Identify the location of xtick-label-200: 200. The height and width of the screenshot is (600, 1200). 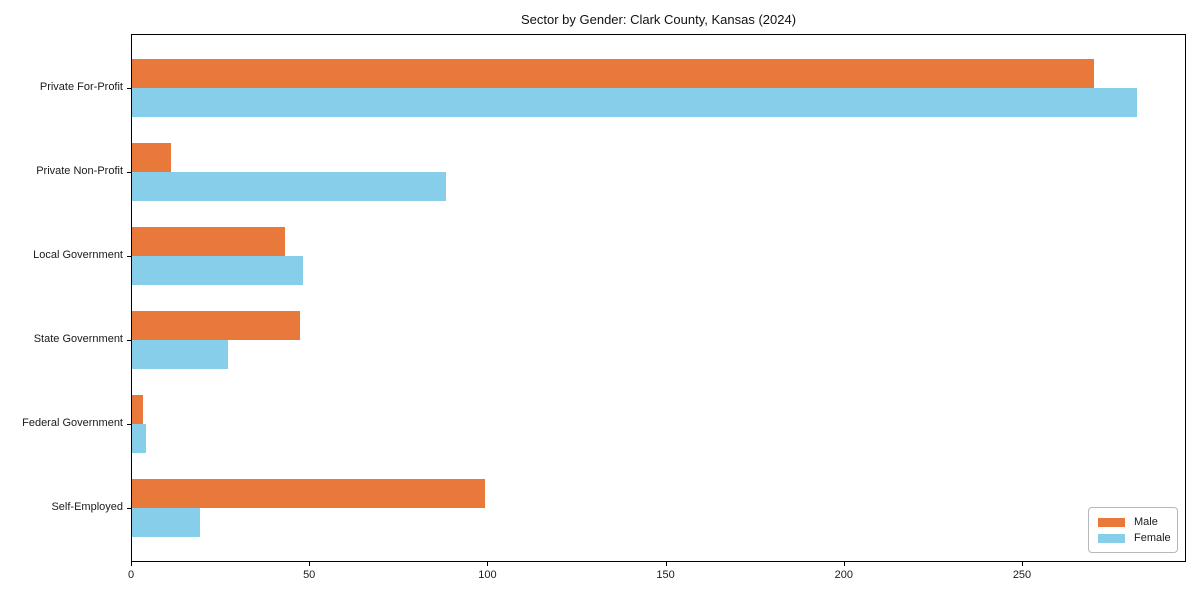
(843, 575).